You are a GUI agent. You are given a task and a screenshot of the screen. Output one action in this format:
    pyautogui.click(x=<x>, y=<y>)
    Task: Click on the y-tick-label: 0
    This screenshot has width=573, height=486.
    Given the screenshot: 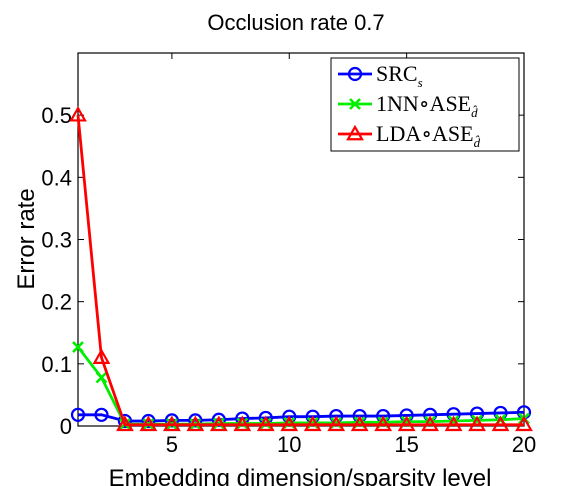 What is the action you would take?
    pyautogui.click(x=66, y=426)
    